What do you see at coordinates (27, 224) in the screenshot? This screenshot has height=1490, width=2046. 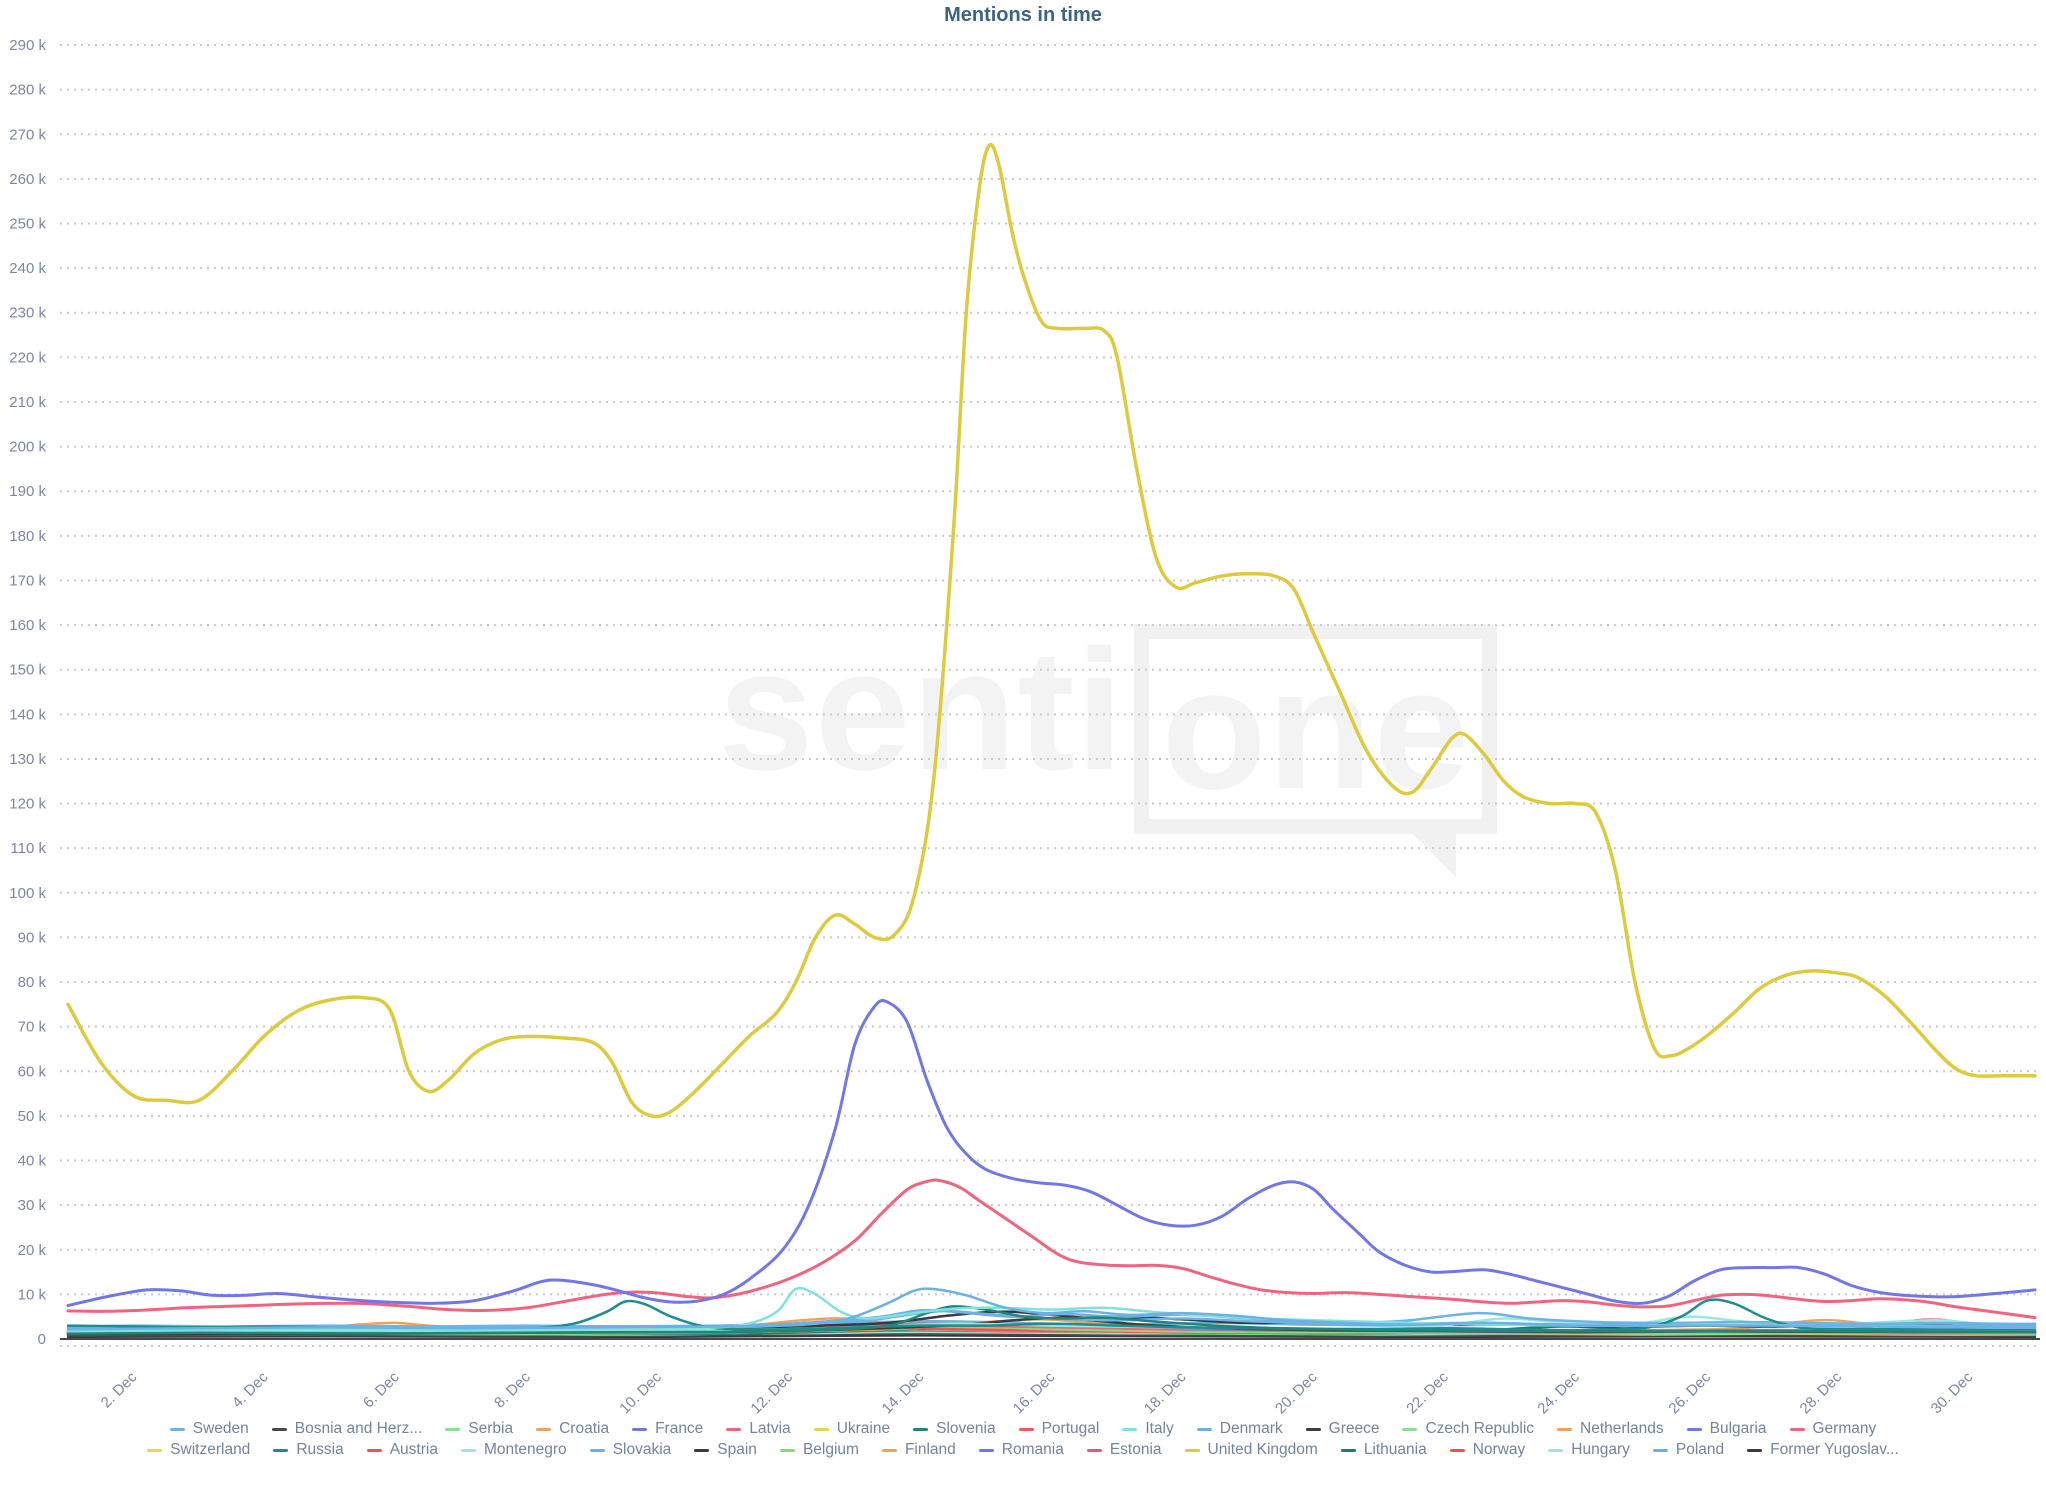 I see `y-axis-label: 250 k` at bounding box center [27, 224].